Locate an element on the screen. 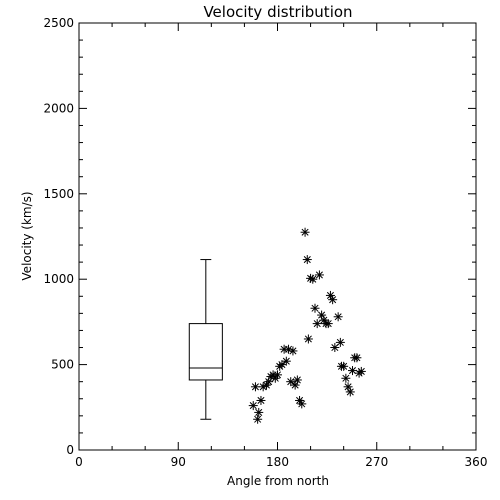 This screenshot has height=500, width=500. box-iqr is located at coordinates (205, 352).